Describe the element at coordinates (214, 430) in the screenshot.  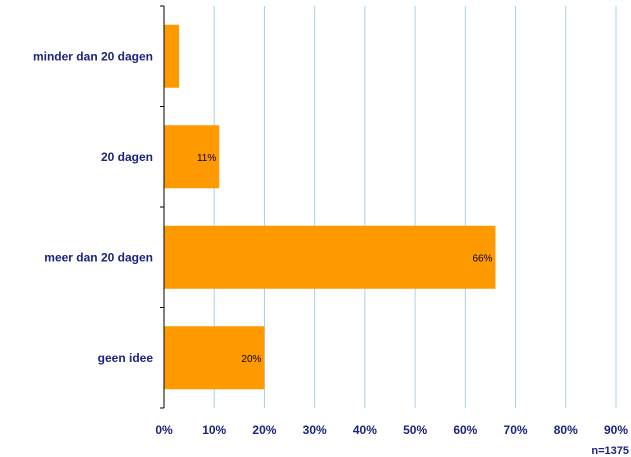
I see `x-tick-label-10: 10%` at that location.